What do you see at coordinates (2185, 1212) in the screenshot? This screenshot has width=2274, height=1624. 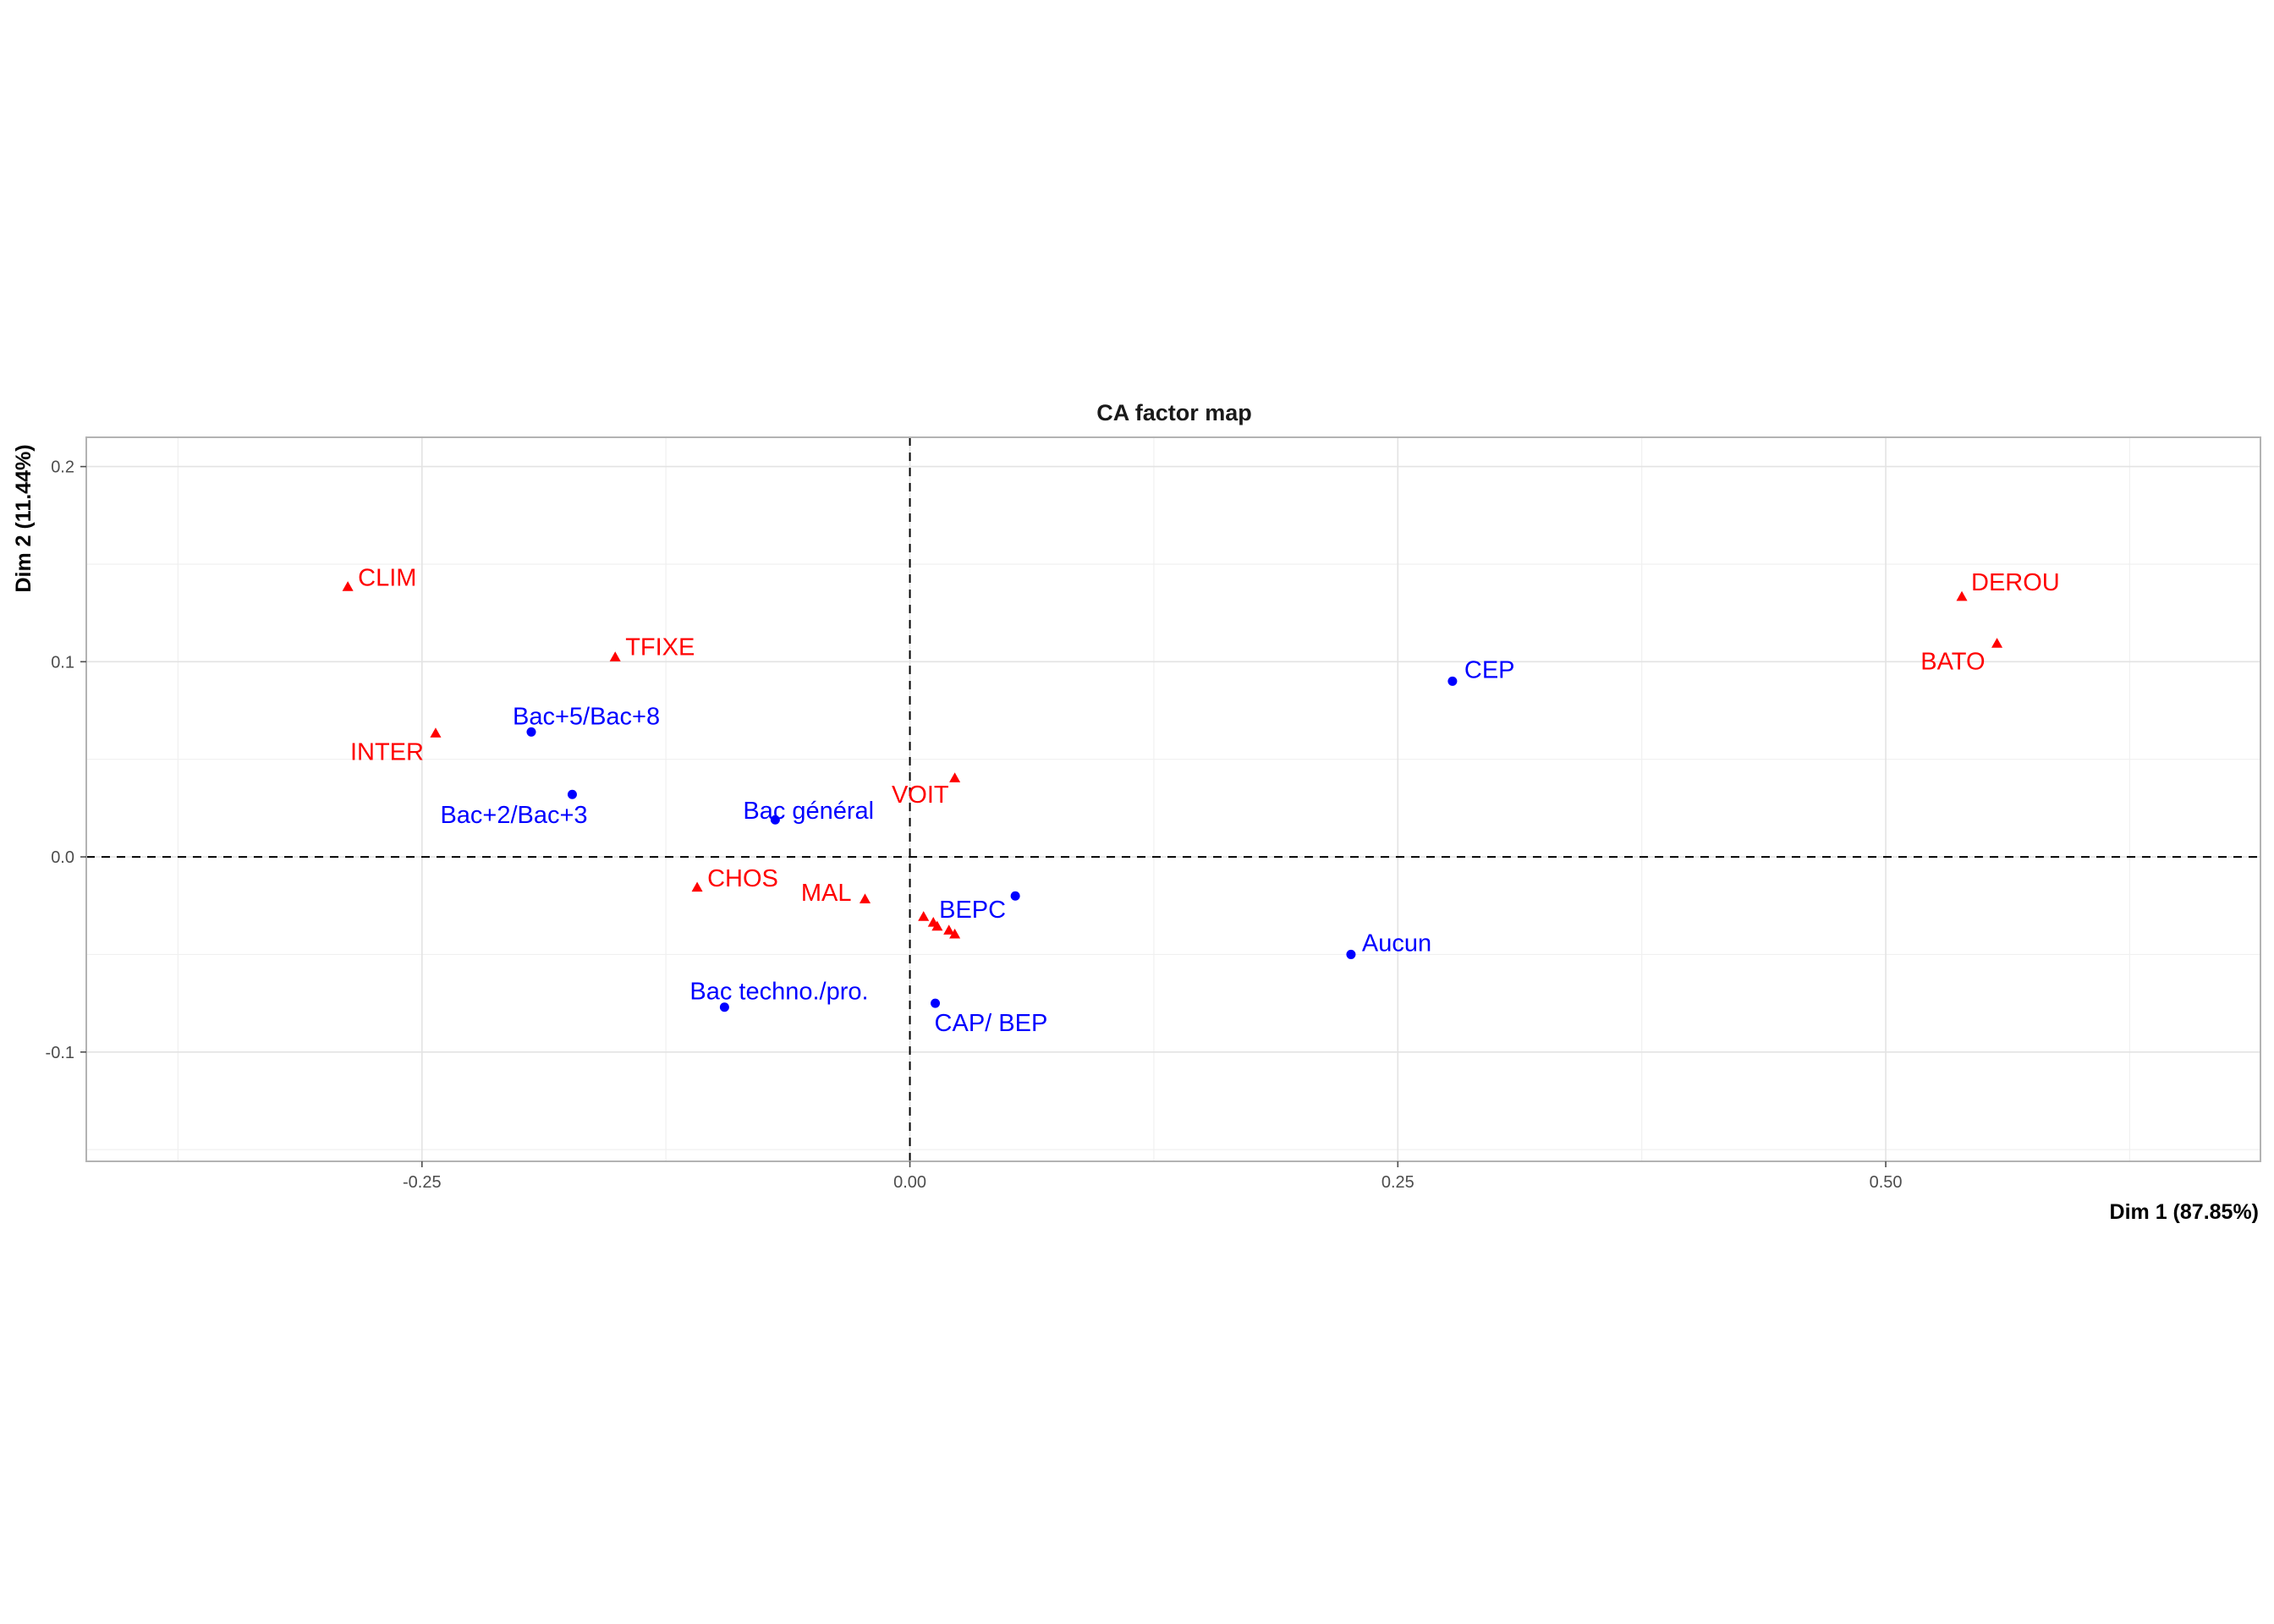 I see `x-axis-title: Dim 1 (87.85%)` at bounding box center [2185, 1212].